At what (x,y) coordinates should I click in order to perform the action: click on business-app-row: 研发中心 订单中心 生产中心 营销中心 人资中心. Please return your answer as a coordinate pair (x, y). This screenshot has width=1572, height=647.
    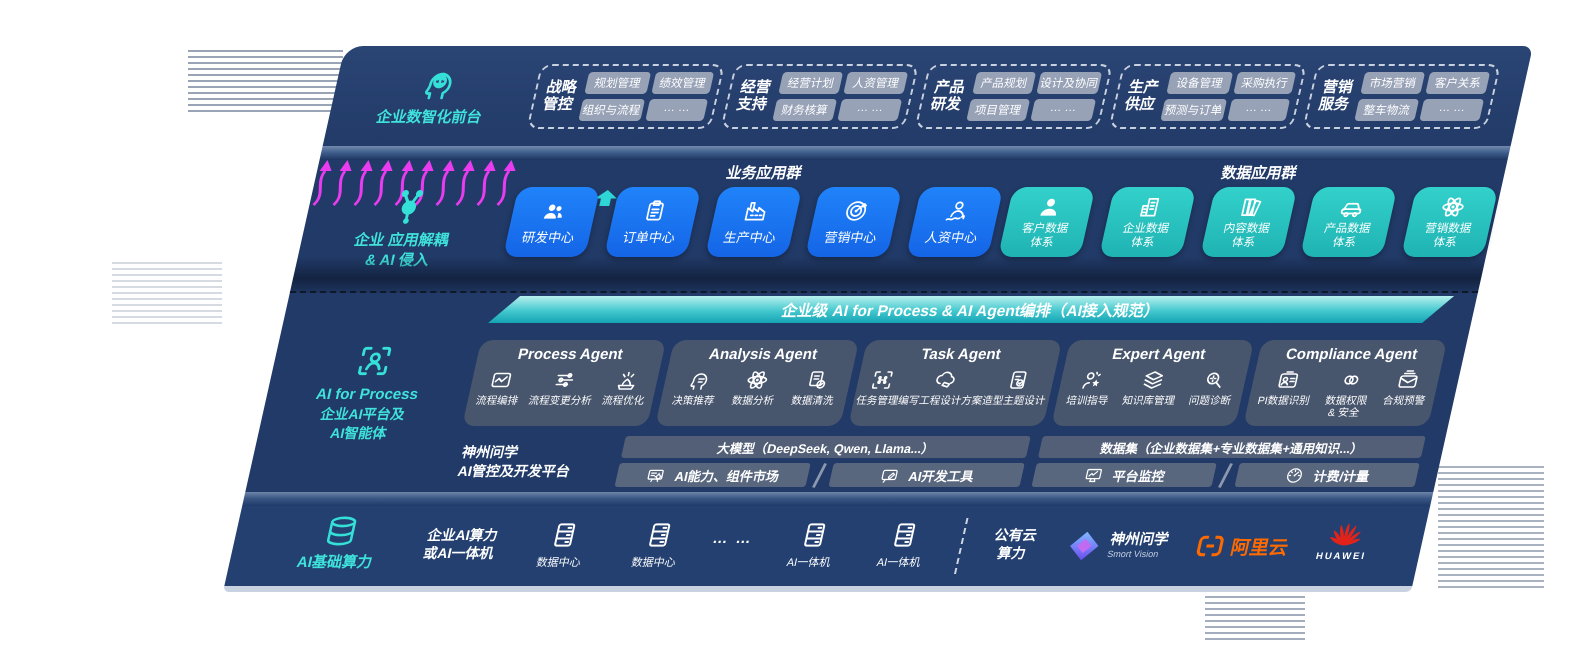
    Looking at the image, I should click on (753, 222).